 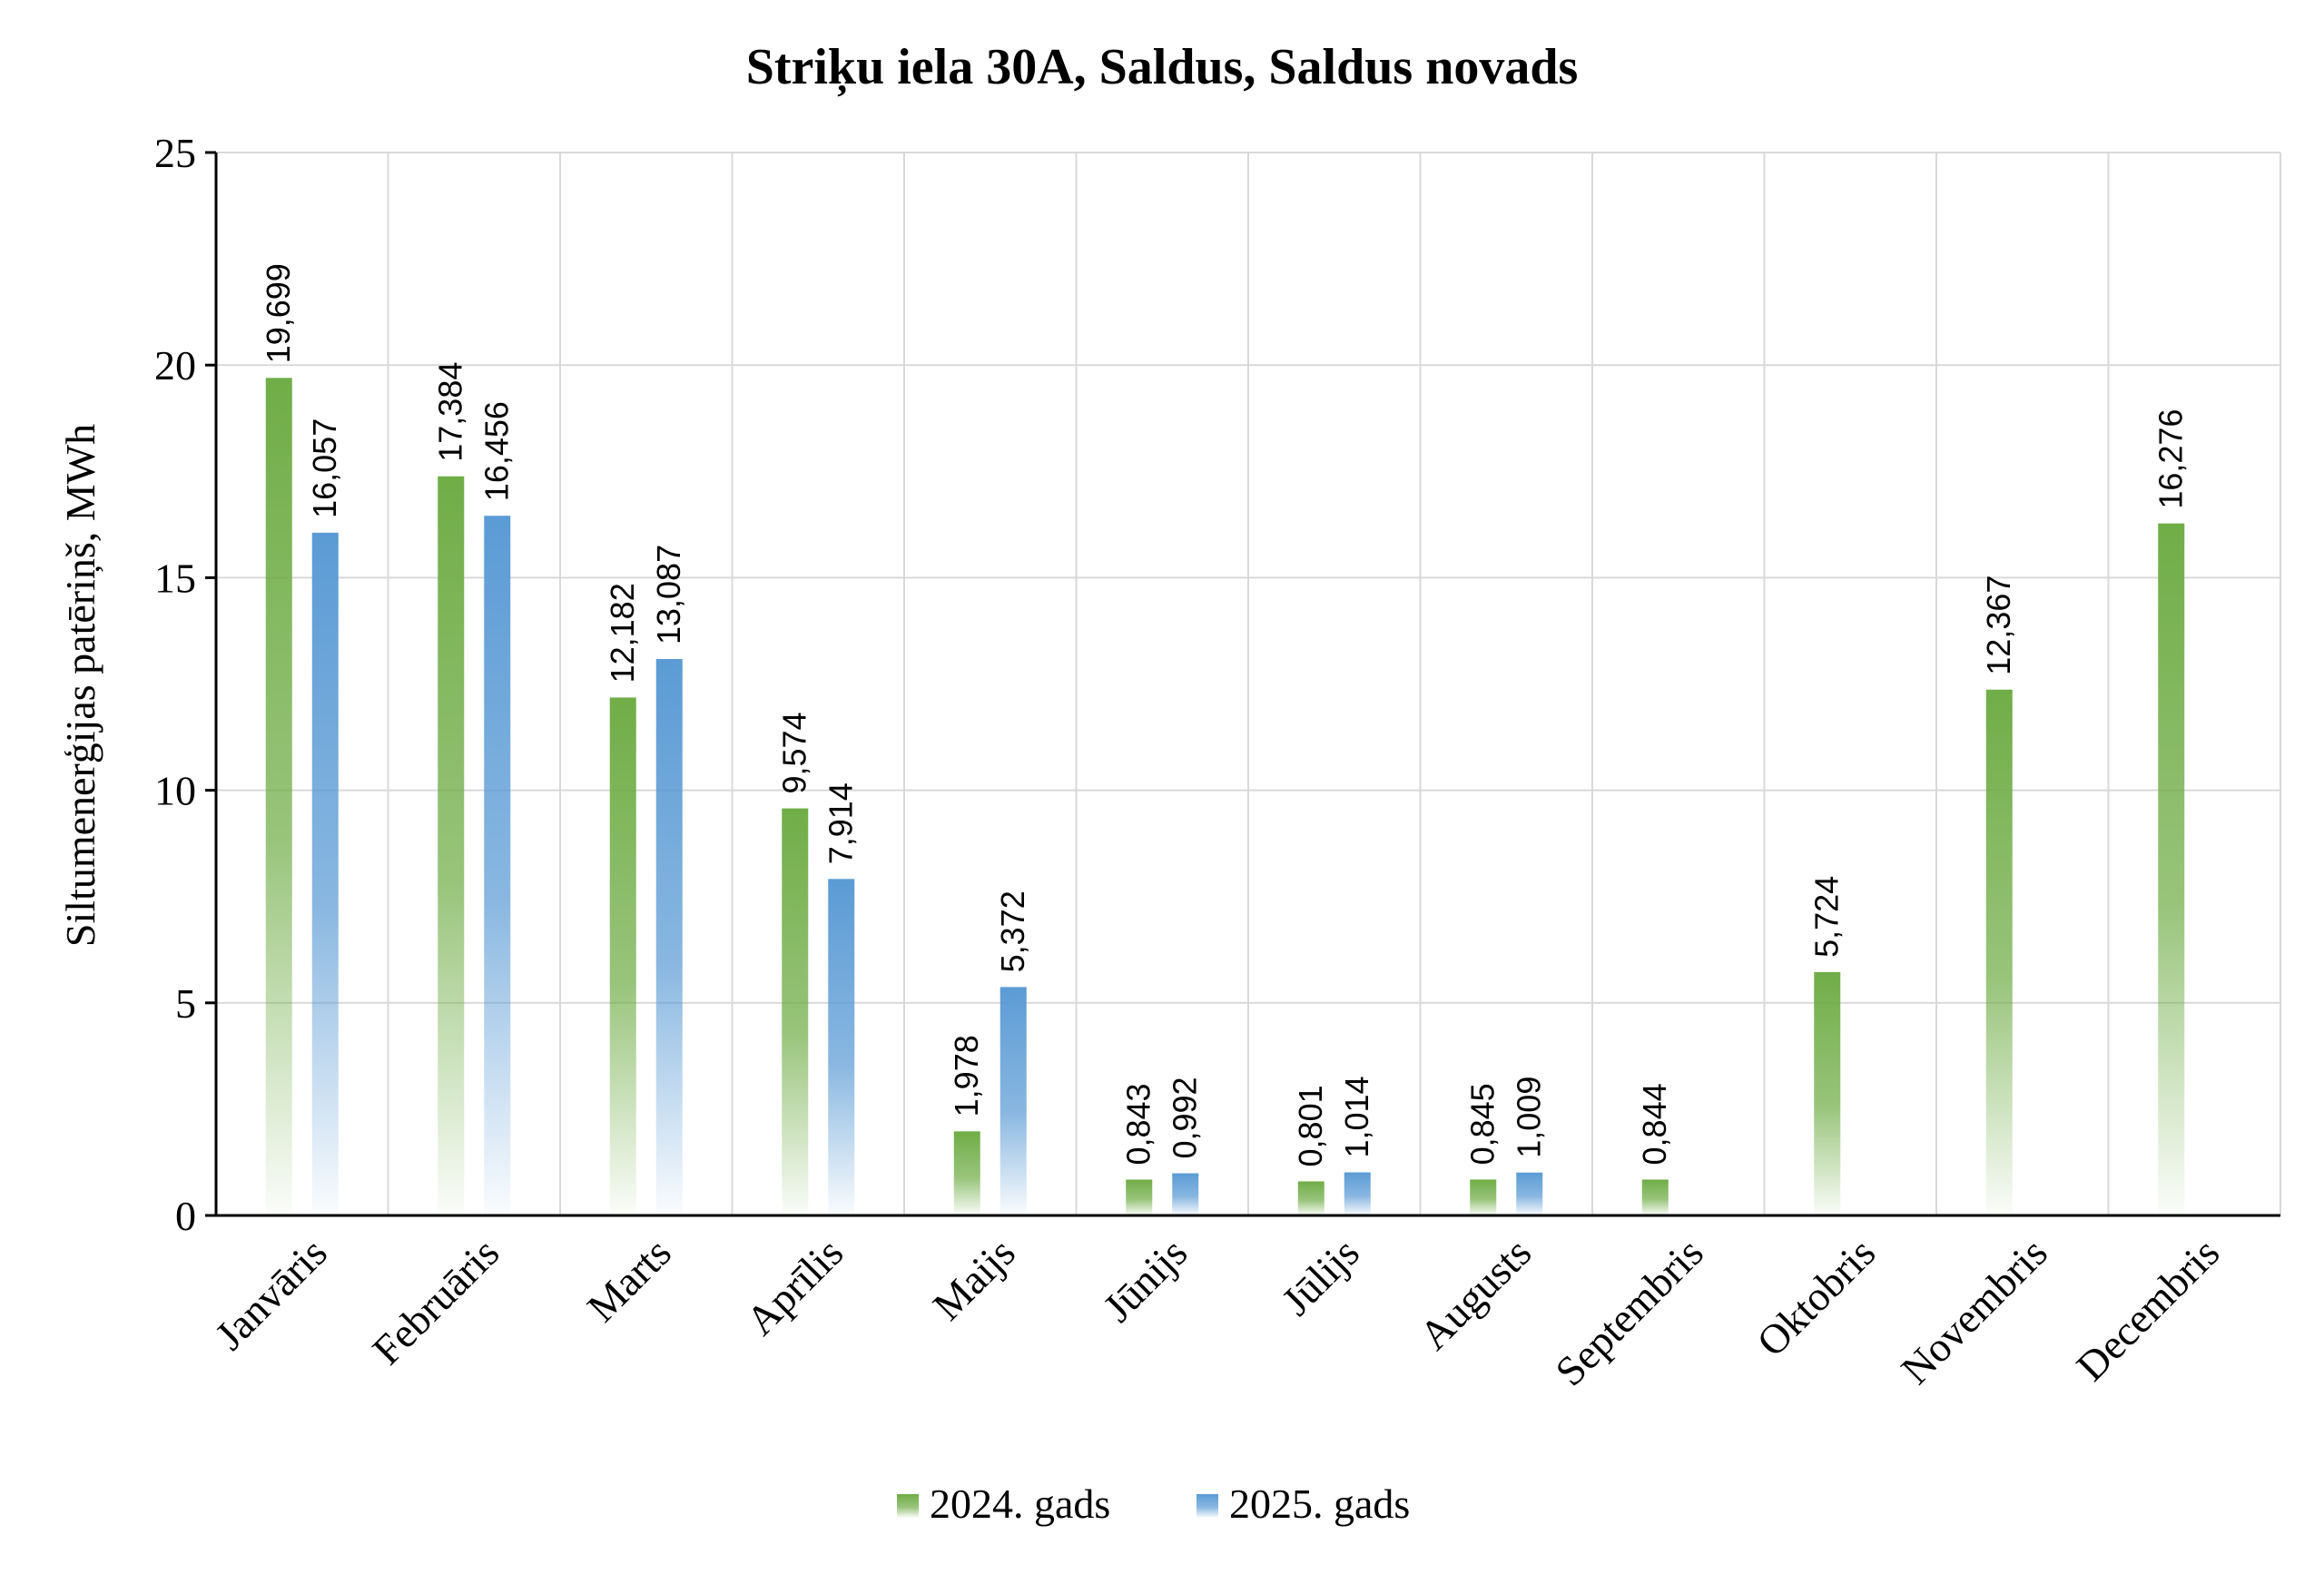 What do you see at coordinates (175, 365) in the screenshot?
I see `y-tick-label: 20` at bounding box center [175, 365].